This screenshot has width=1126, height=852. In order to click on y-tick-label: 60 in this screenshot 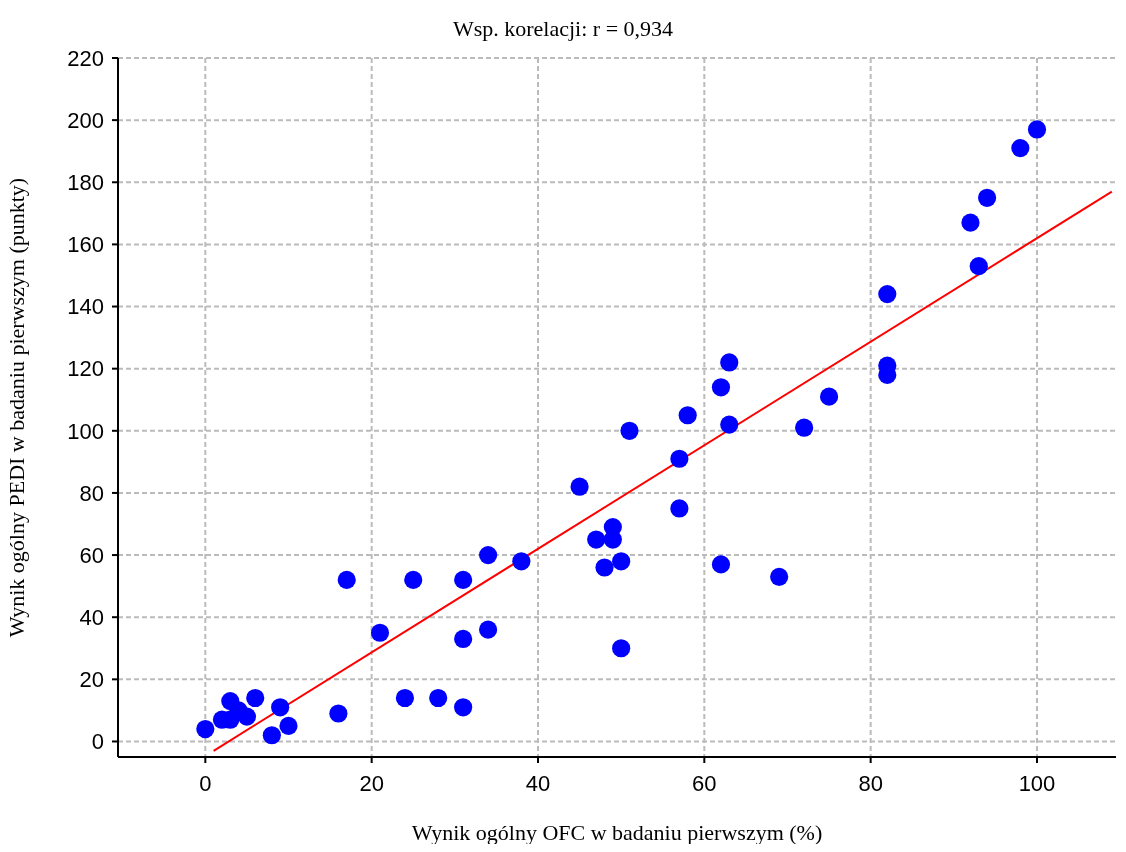, I will do `click(91, 555)`.